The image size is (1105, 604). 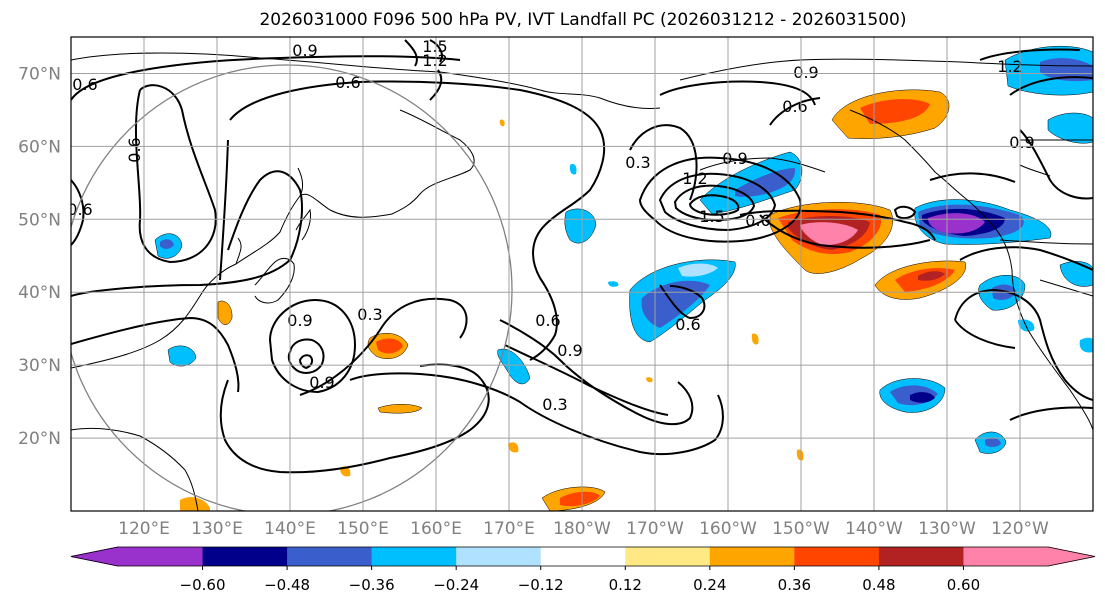 I want to click on colorbar-tick-label: 0.36, so click(x=794, y=585).